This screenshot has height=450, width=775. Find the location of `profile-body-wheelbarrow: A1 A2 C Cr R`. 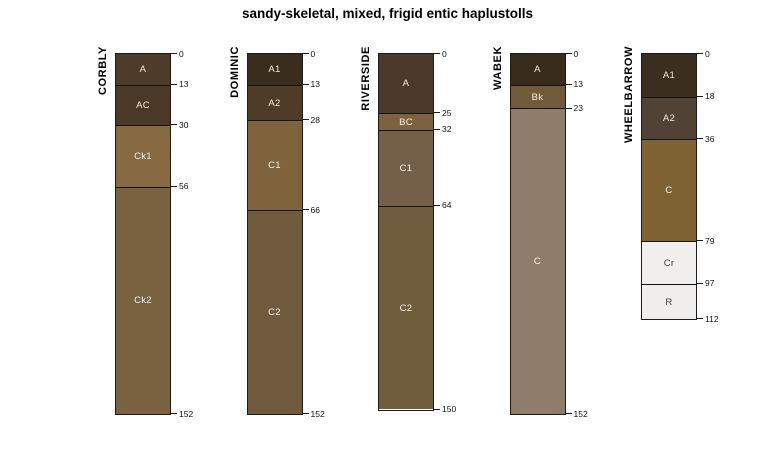

profile-body-wheelbarrow: A1 A2 C Cr R is located at coordinates (669, 187).